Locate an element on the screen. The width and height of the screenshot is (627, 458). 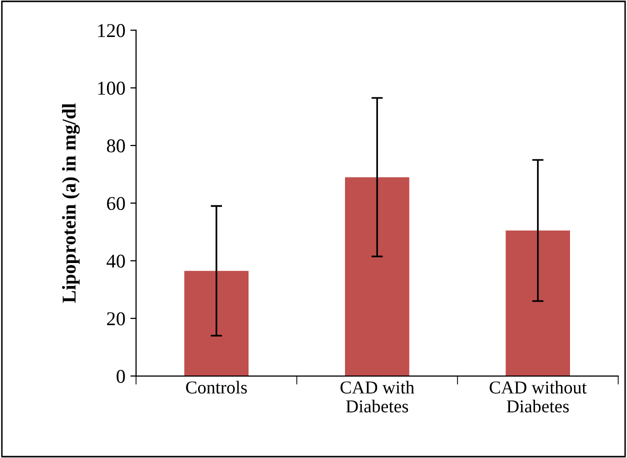
y-tick-label: 120 is located at coordinates (111, 31).